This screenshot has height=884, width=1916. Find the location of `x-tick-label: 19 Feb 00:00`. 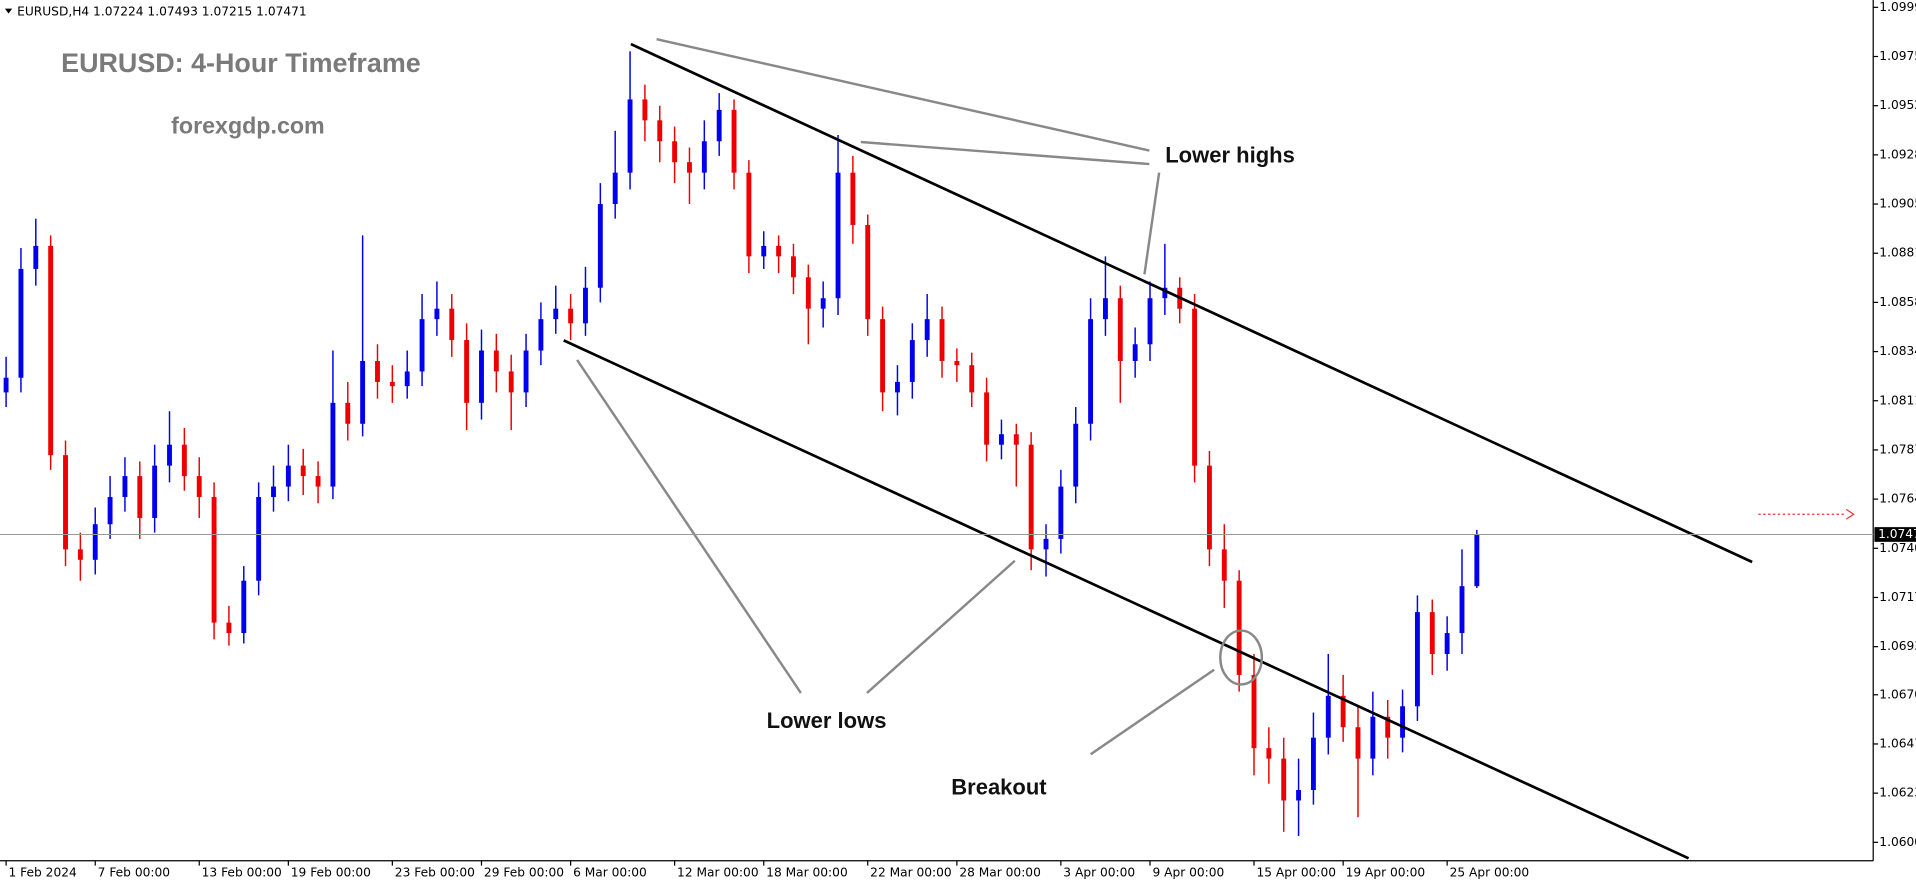

x-tick-label: 19 Feb 00:00 is located at coordinates (331, 872).